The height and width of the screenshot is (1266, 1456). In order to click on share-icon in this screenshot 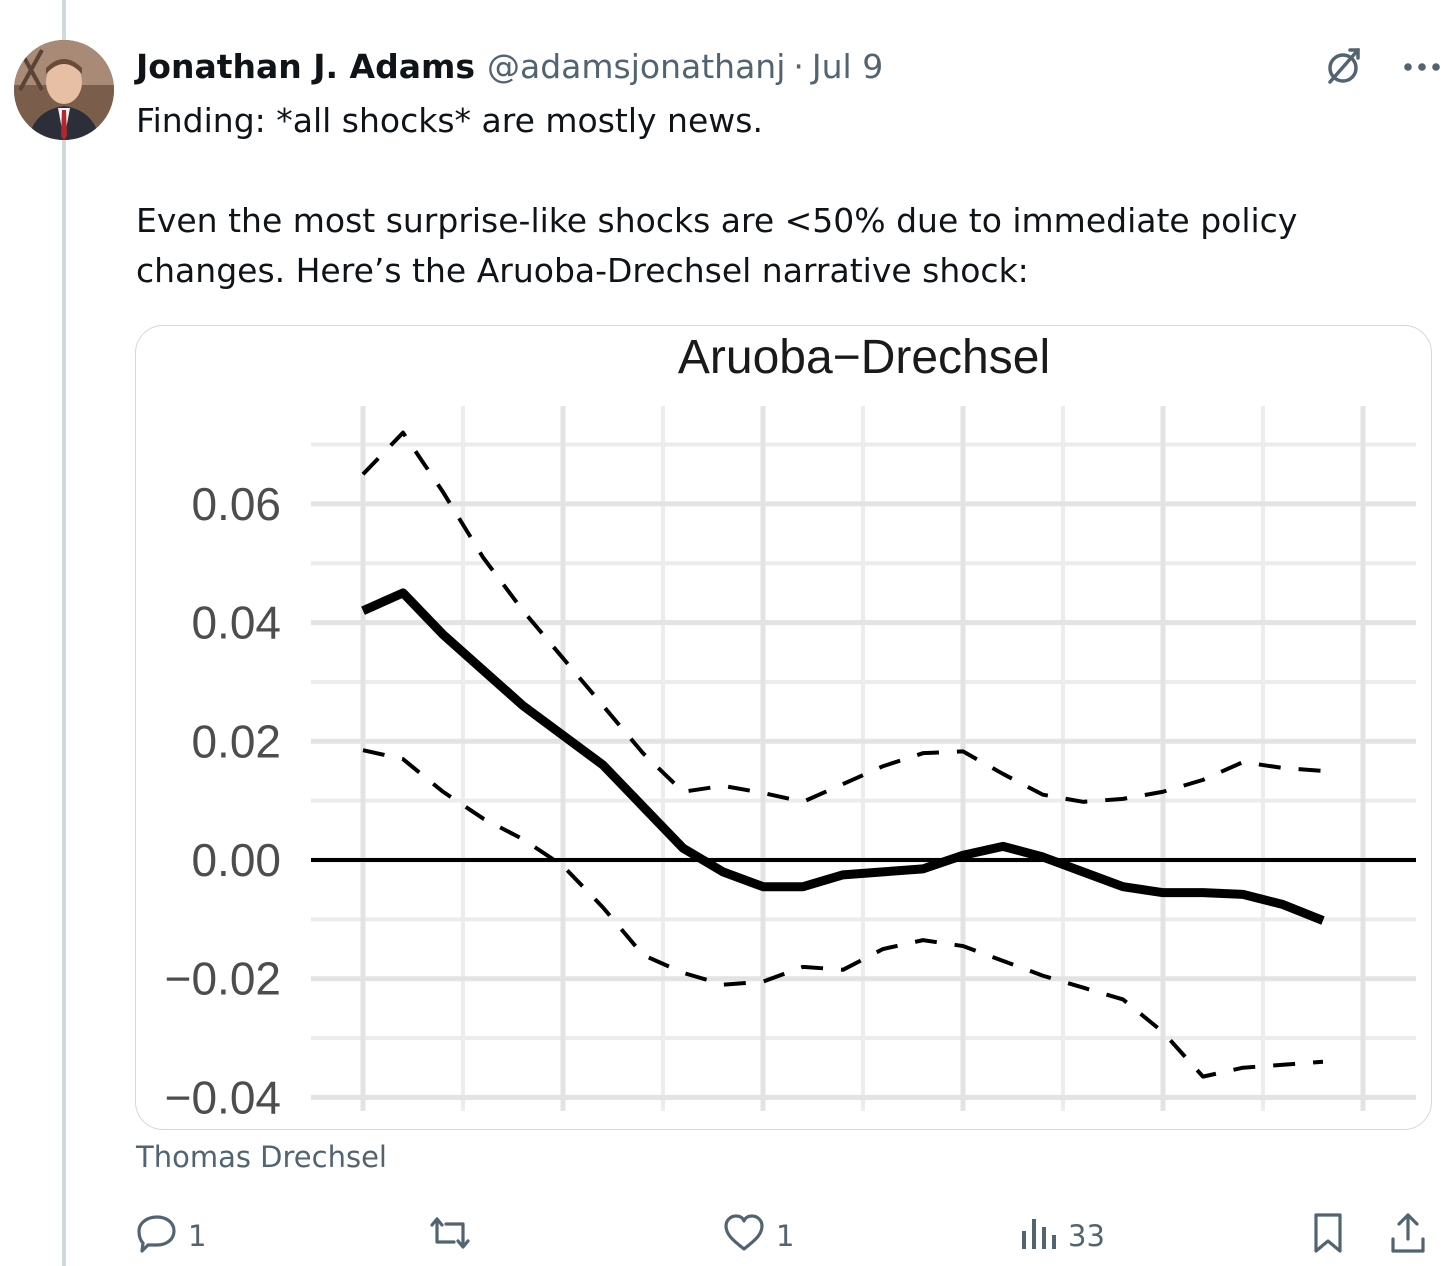, I will do `click(1408, 1236)`.